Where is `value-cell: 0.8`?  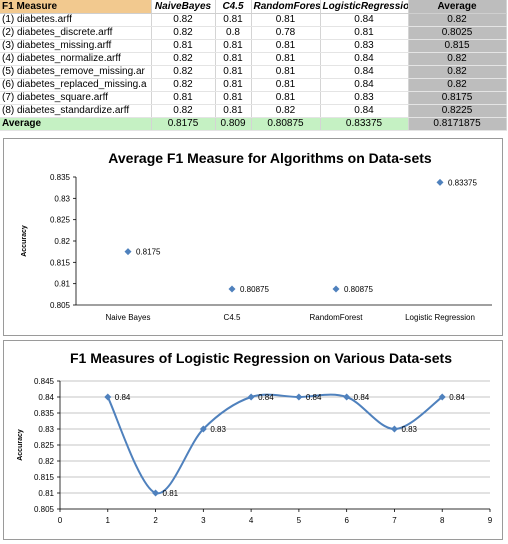 value-cell: 0.8 is located at coordinates (233, 33).